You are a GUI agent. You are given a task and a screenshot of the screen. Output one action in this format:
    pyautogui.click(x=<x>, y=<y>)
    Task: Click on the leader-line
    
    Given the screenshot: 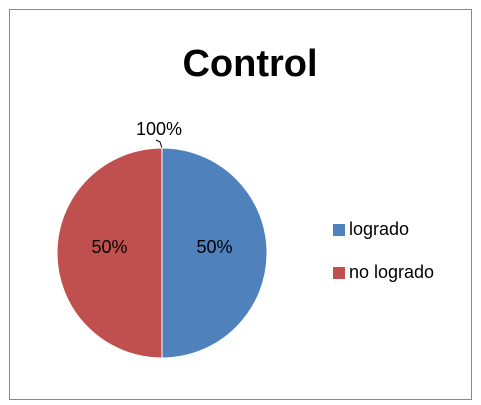 What is the action you would take?
    pyautogui.click(x=159, y=144)
    